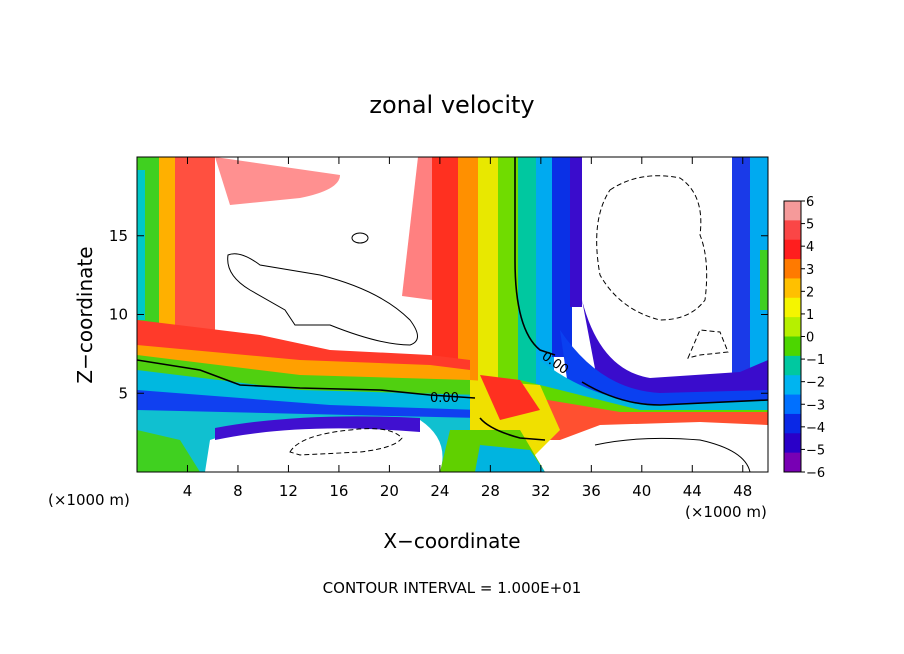 The image size is (904, 654). Describe the element at coordinates (810, 225) in the screenshot. I see `colorbar-label: 5` at that location.